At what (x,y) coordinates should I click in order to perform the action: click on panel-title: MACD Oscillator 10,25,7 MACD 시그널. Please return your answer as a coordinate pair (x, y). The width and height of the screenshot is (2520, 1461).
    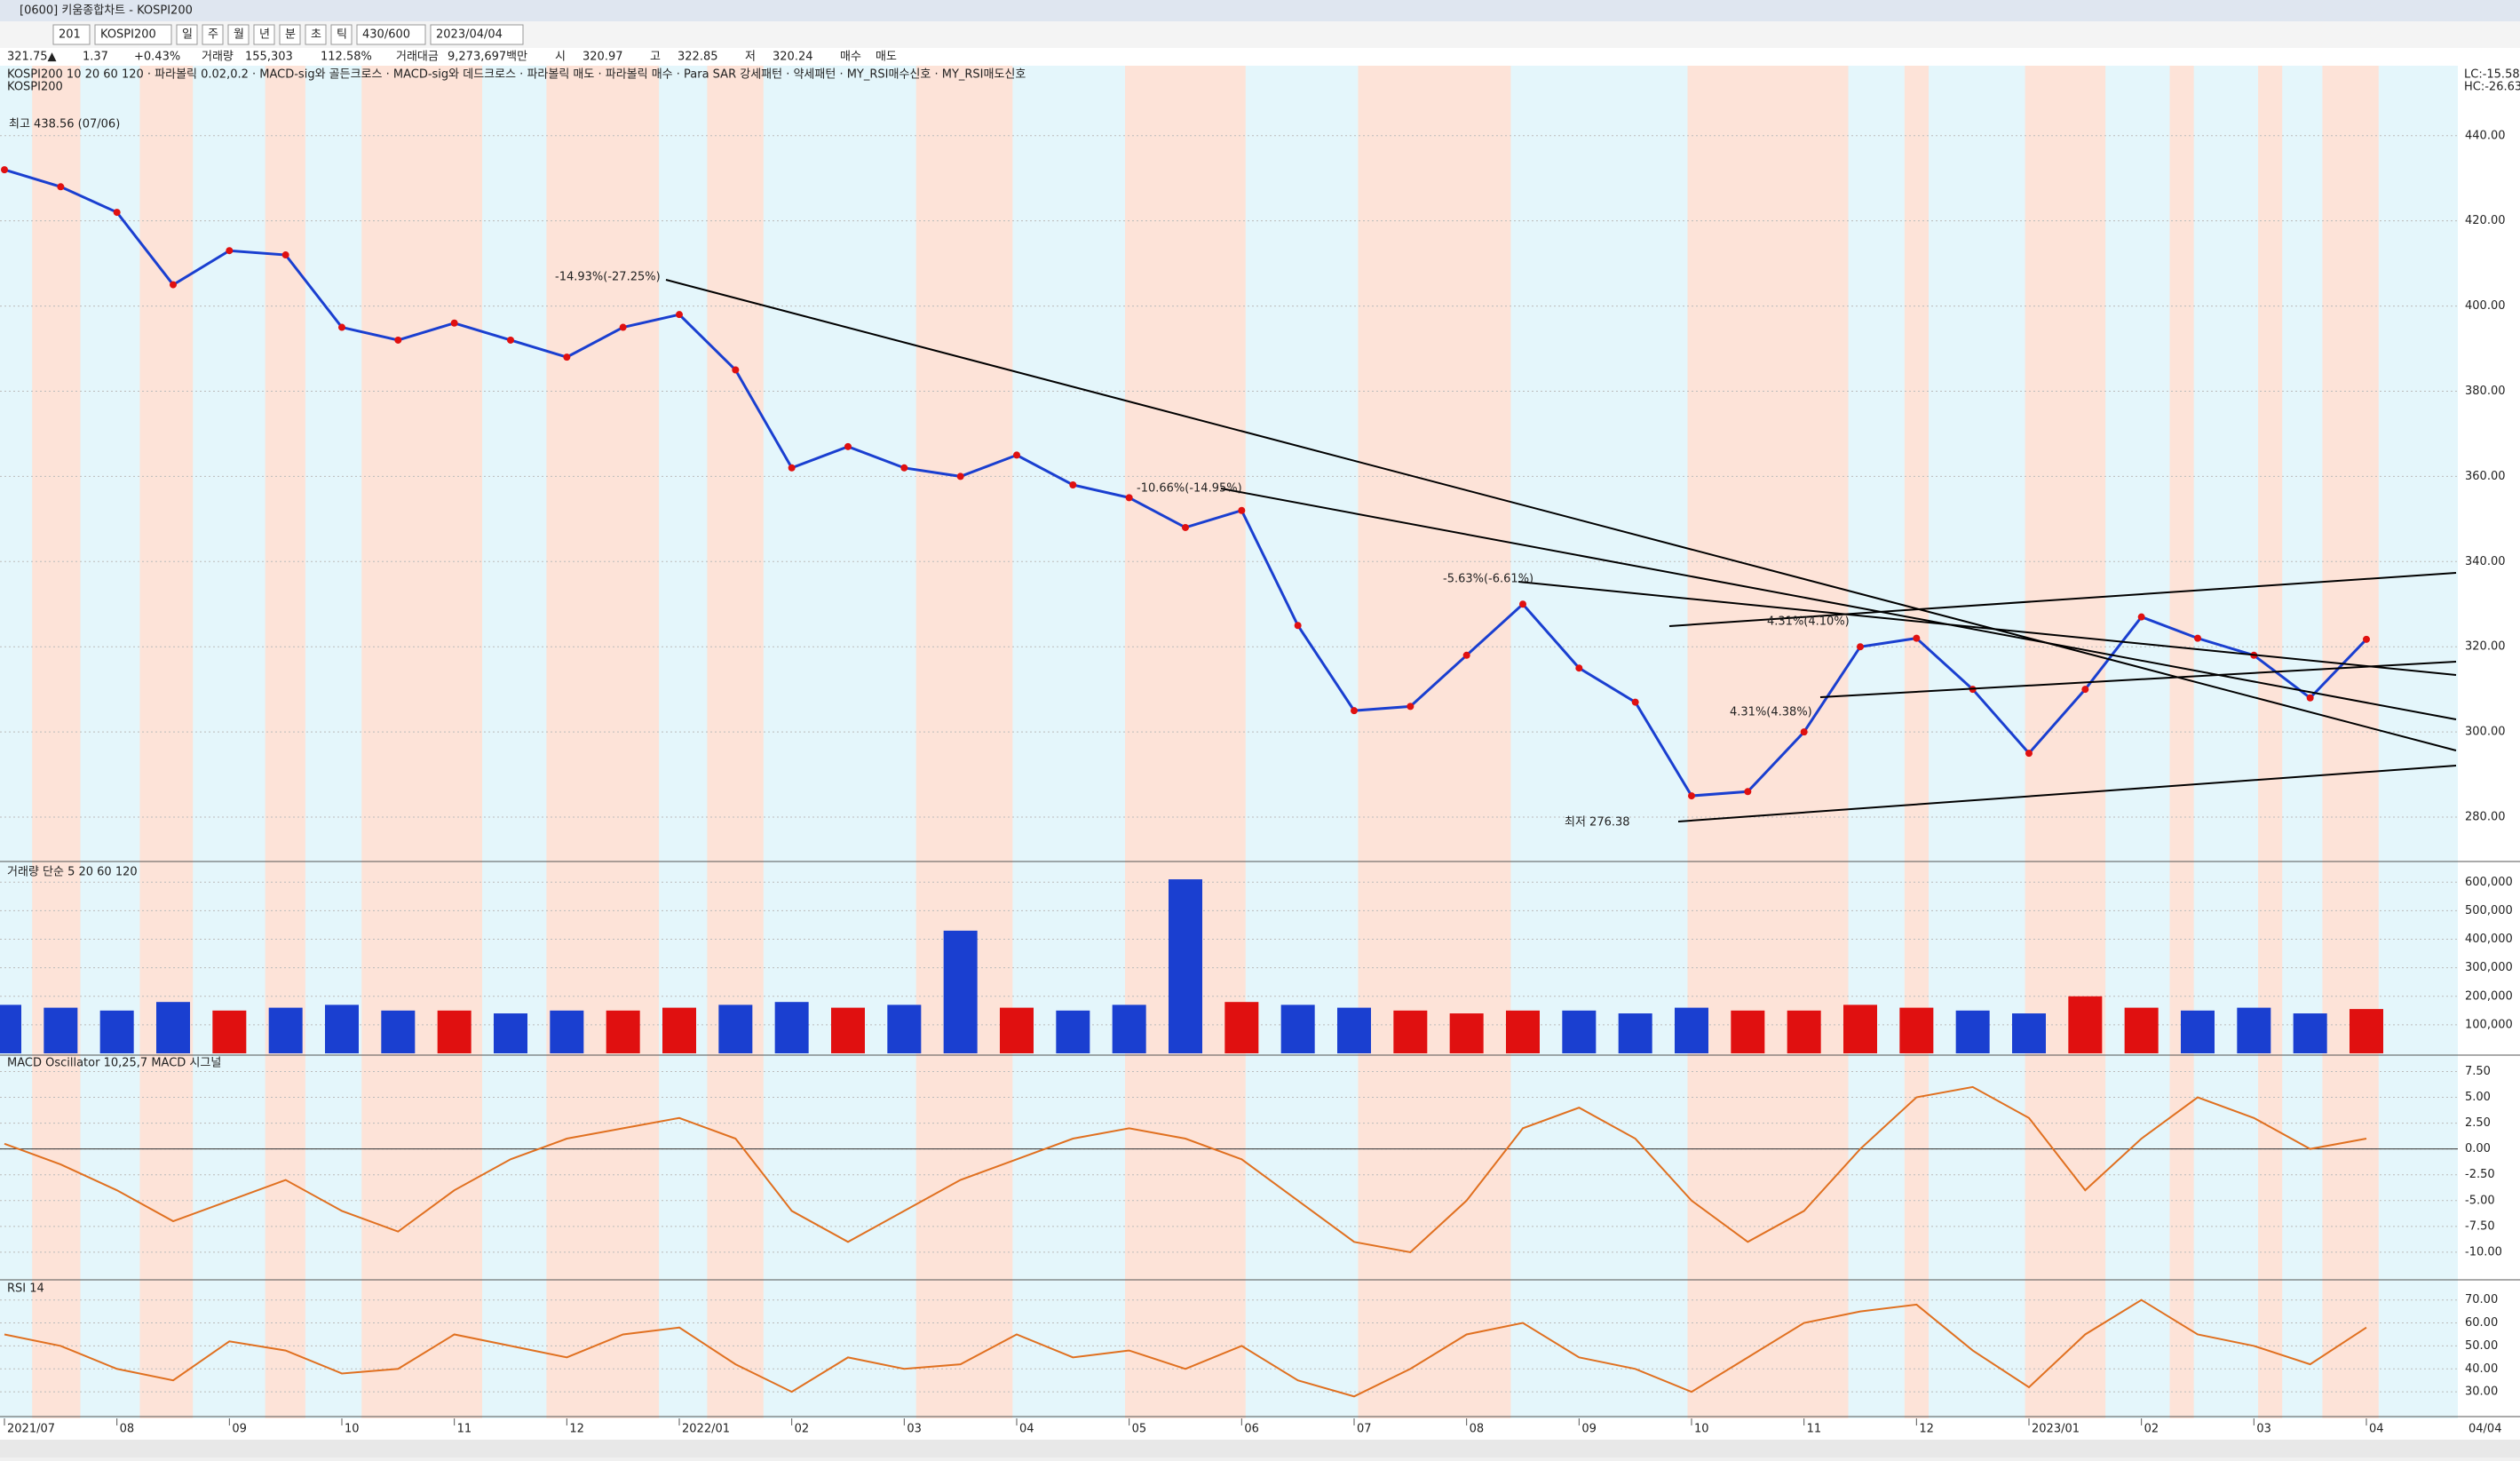
    Looking at the image, I should click on (114, 1063).